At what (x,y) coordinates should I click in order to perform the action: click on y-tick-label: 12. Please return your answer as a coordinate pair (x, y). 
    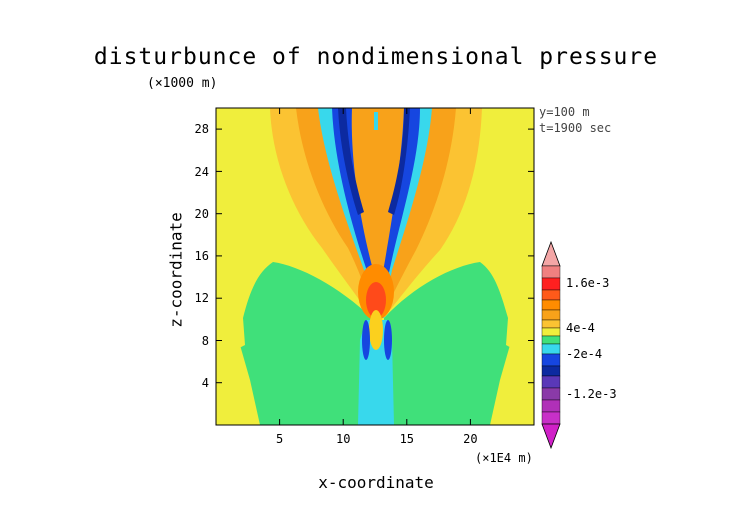
    Looking at the image, I should click on (202, 298).